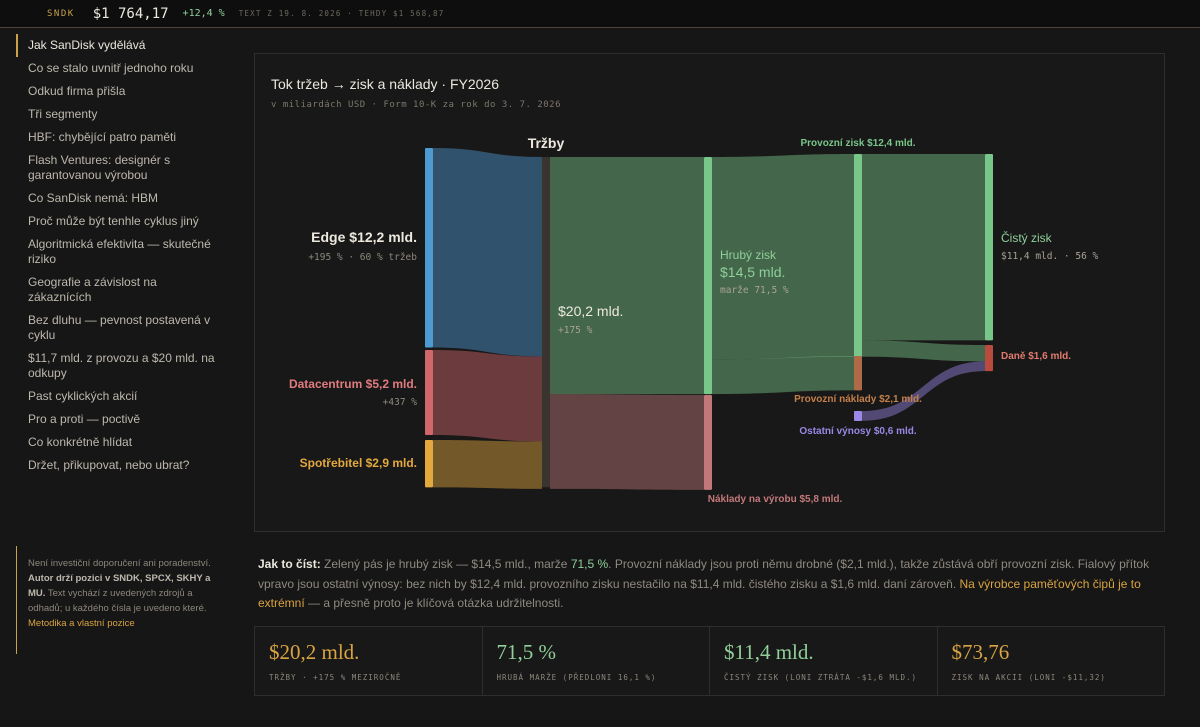  I want to click on sankey-node-revenue, so click(546, 322).